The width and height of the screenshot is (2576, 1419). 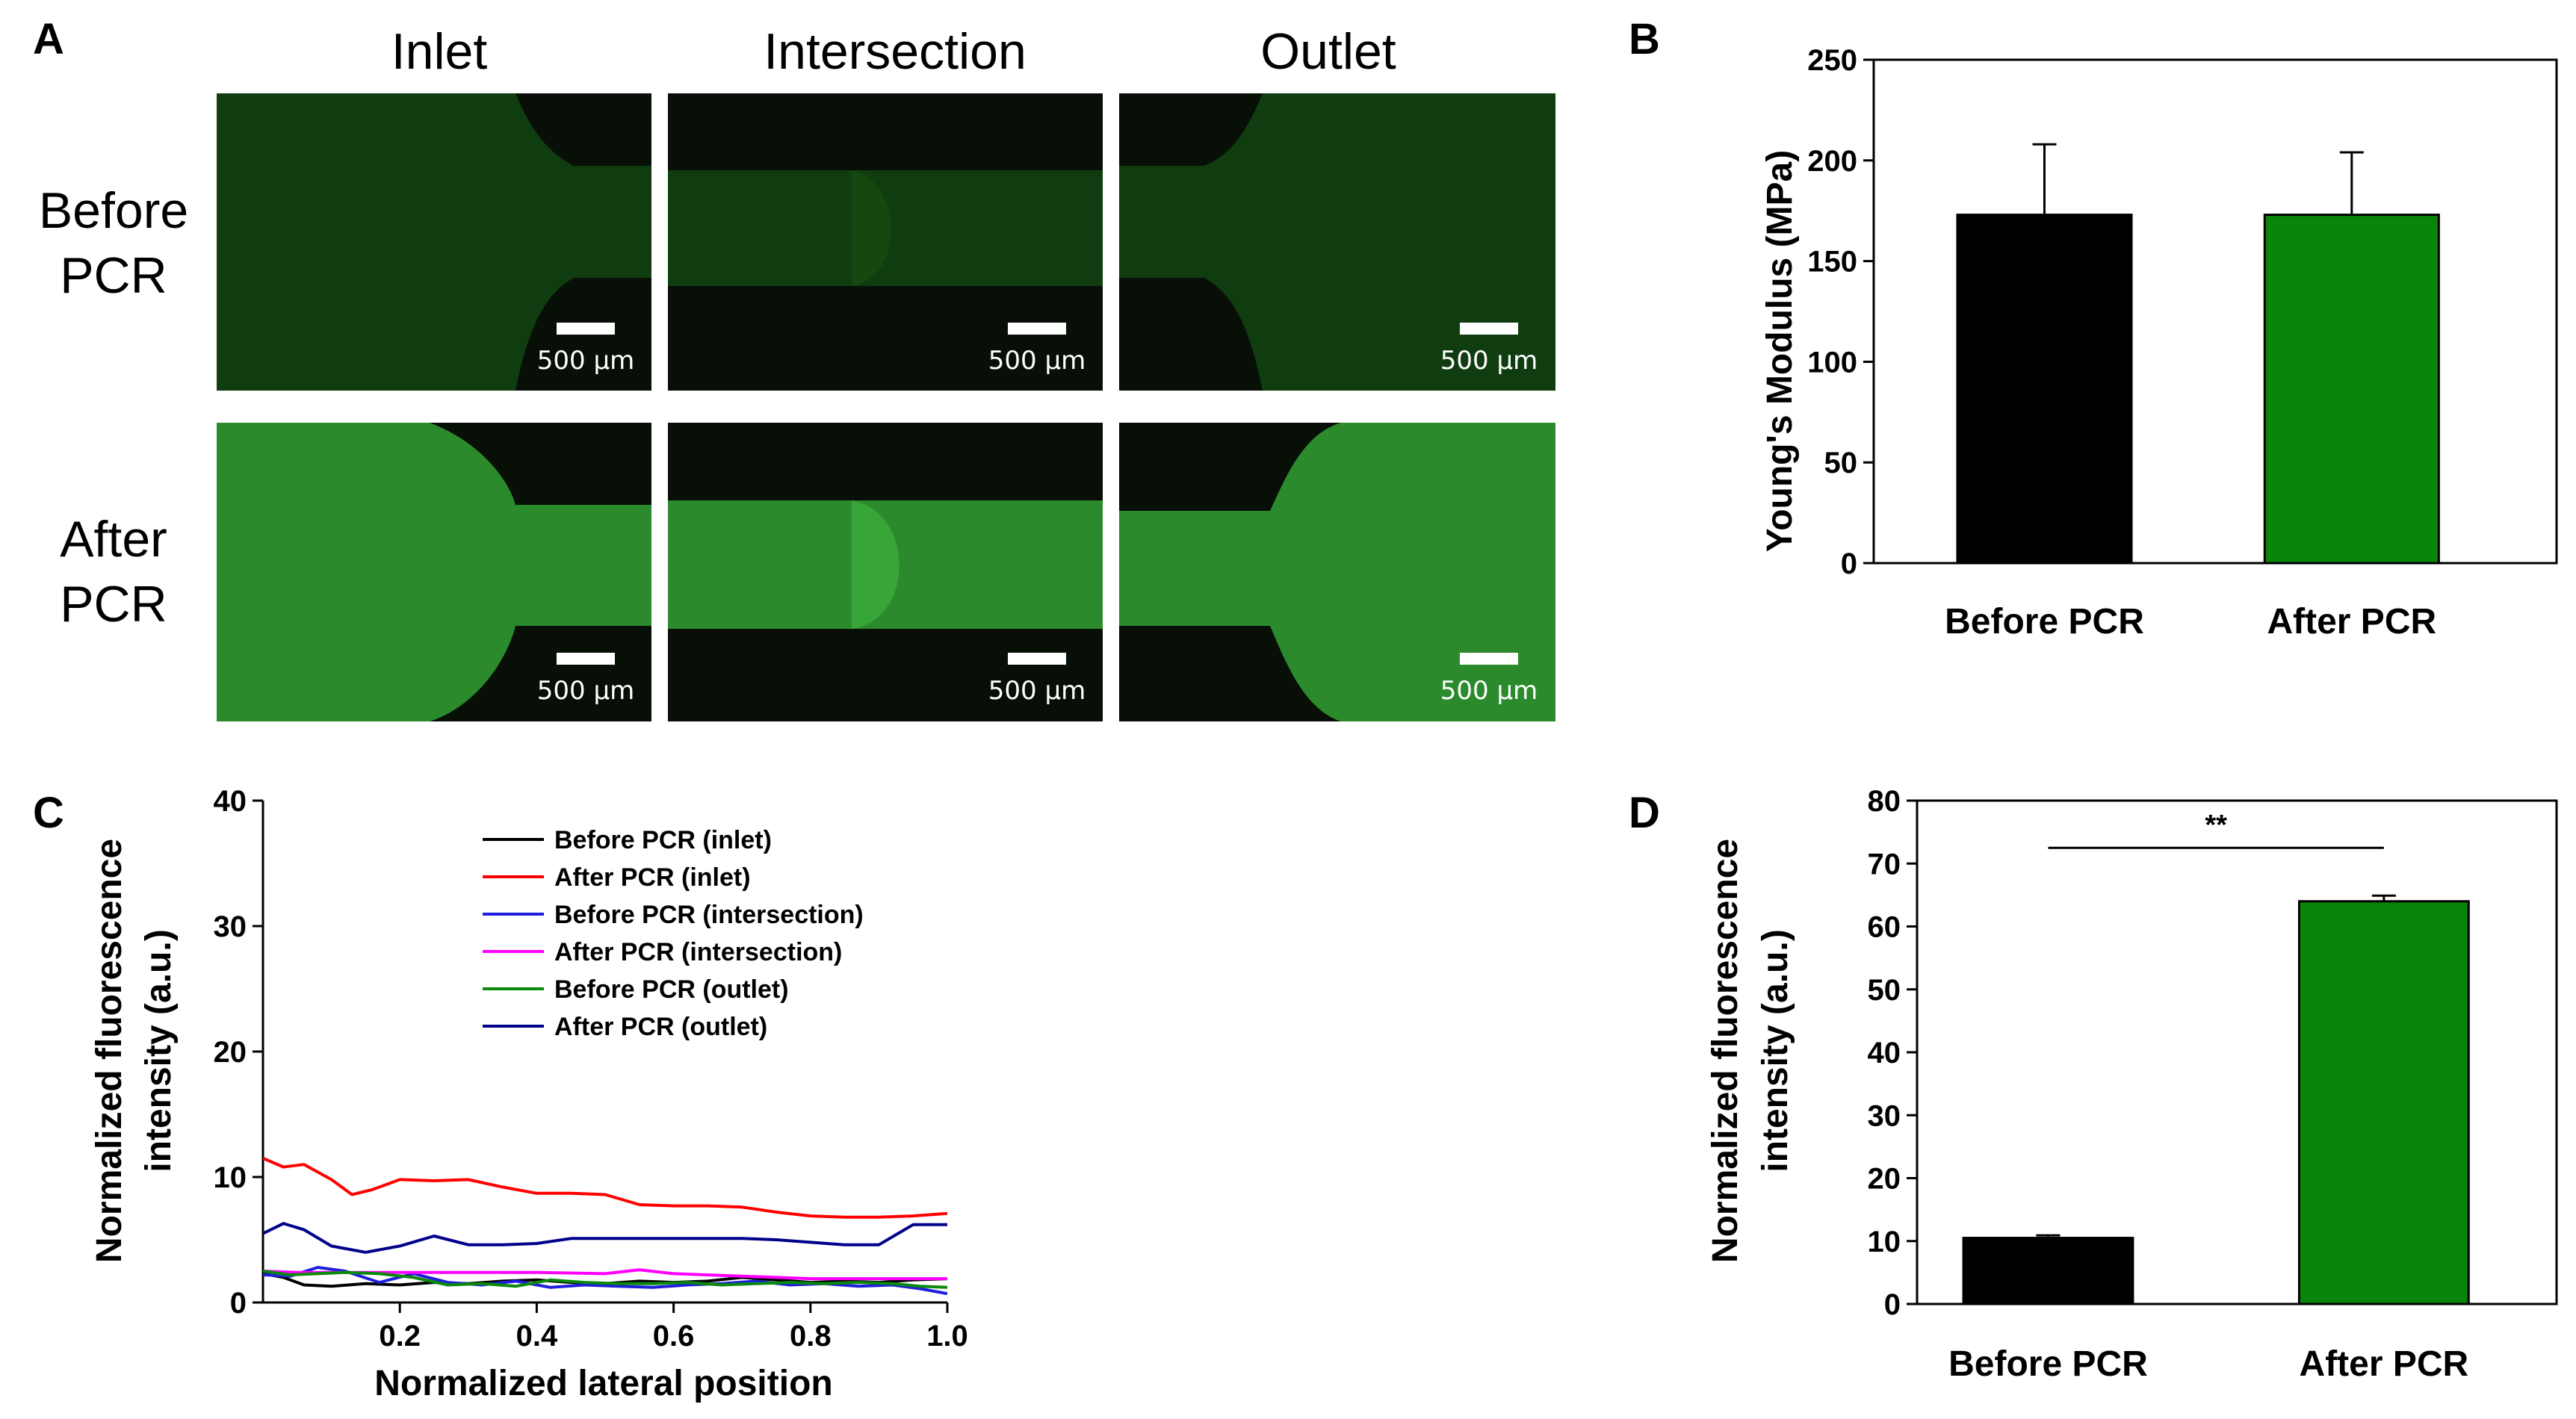 I want to click on row-header-after-line1: After, so click(x=113, y=539).